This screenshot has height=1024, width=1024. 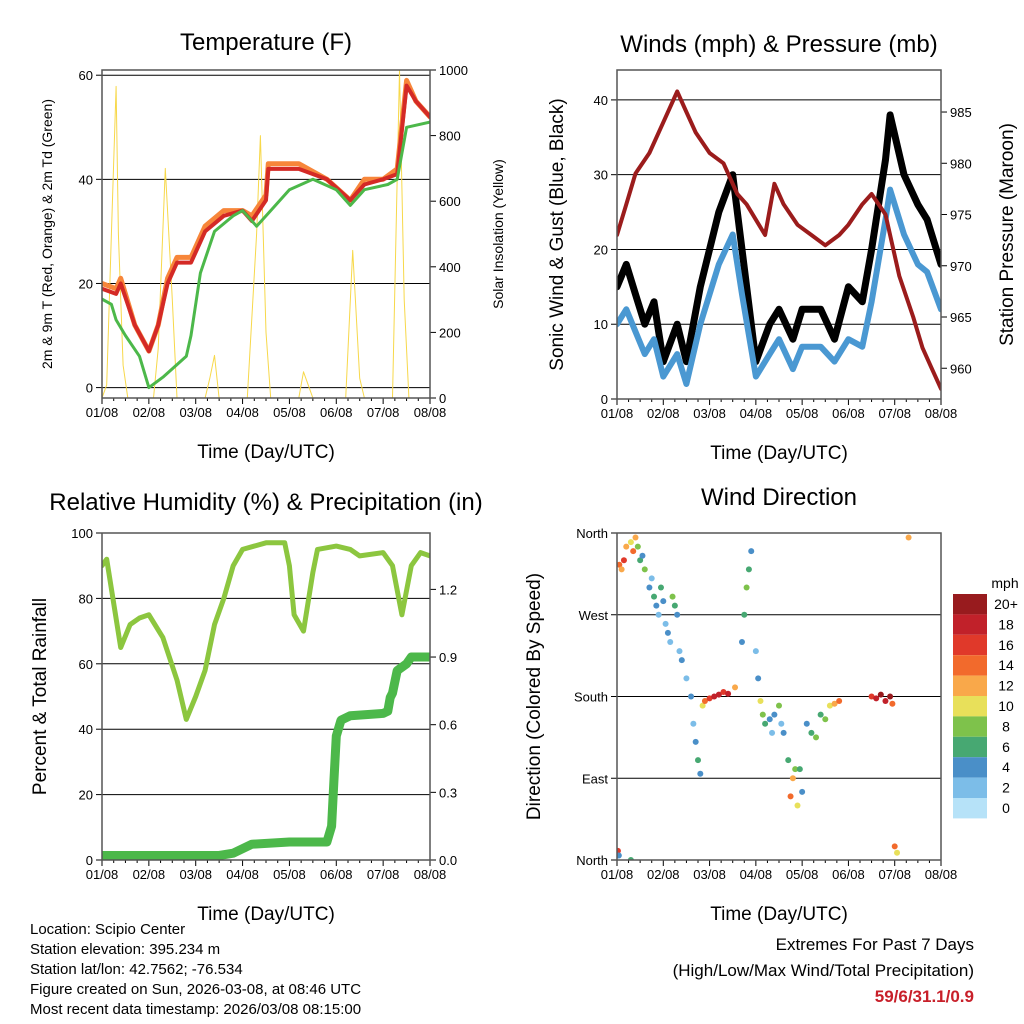 I want to click on y-right-tick-label: 1000, so click(x=453, y=70).